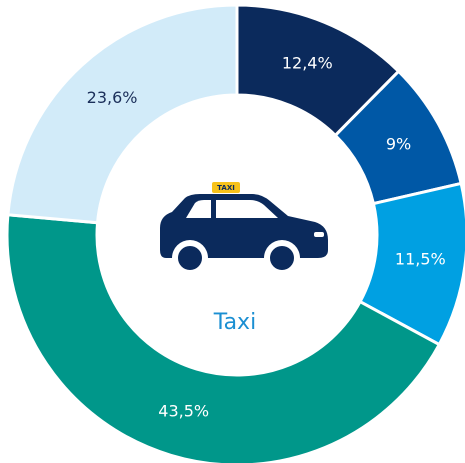 Image resolution: width=465 pixels, height=463 pixels. What do you see at coordinates (398, 143) in the screenshot?
I see `slice-label: 9%` at bounding box center [398, 143].